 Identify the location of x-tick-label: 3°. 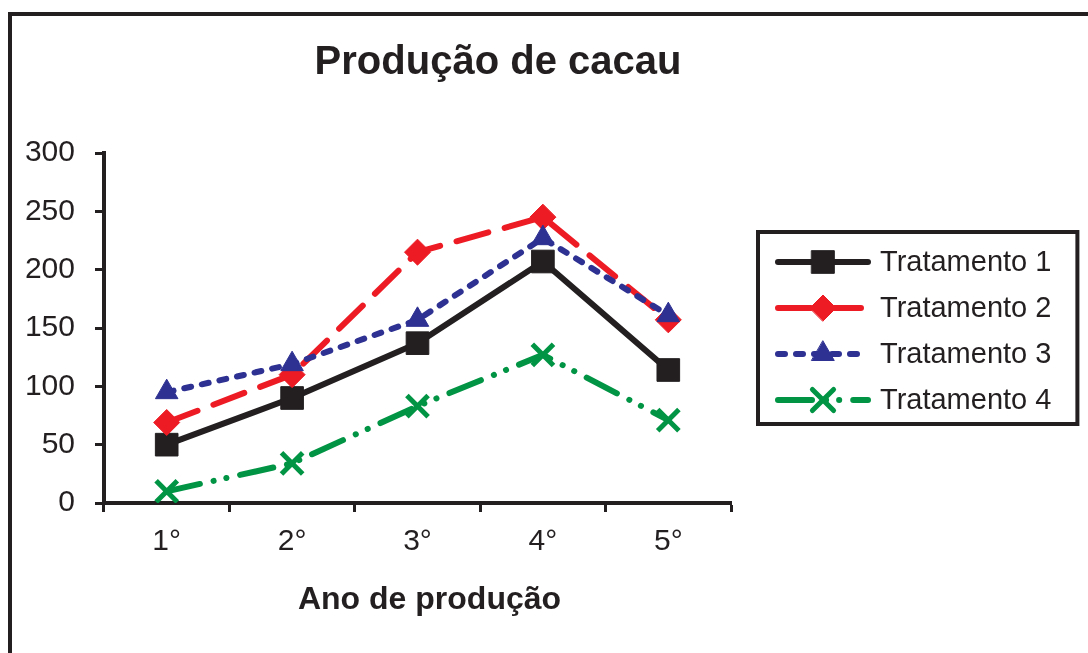
(417, 540).